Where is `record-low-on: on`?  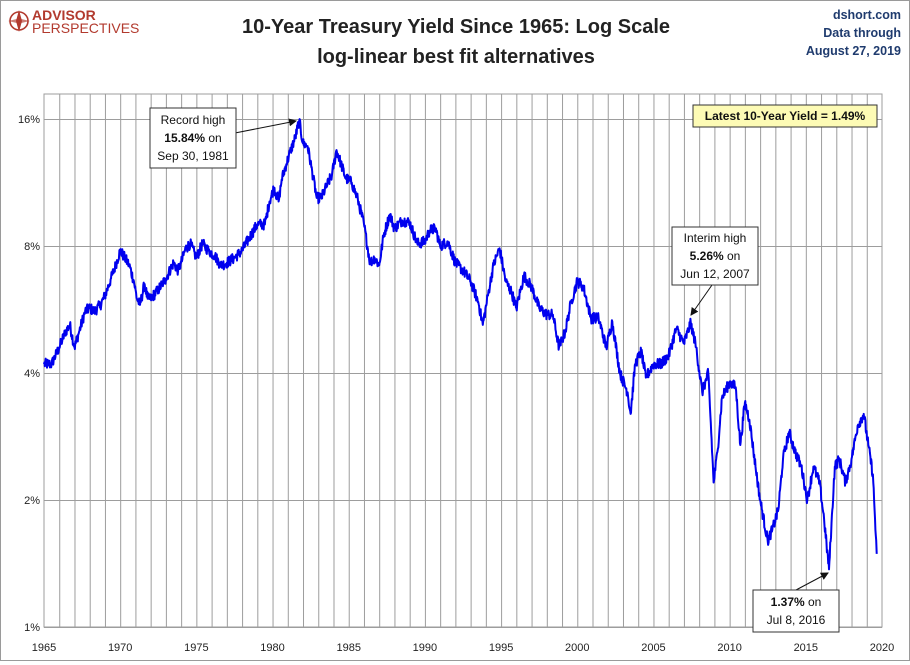 record-low-on: on is located at coordinates (813, 602).